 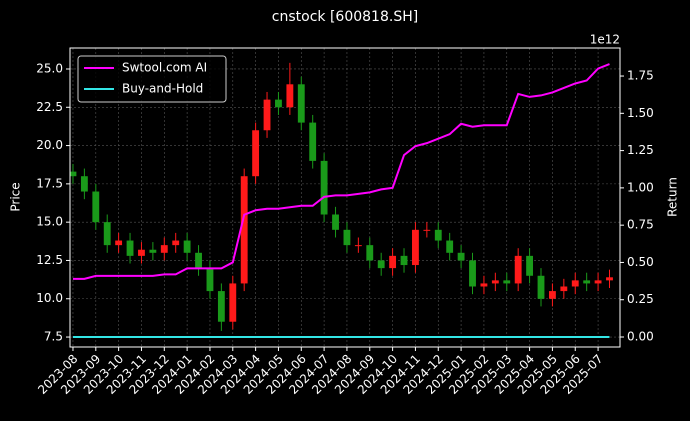 What do you see at coordinates (49, 68) in the screenshot?
I see `y-tick-label: 25.0` at bounding box center [49, 68].